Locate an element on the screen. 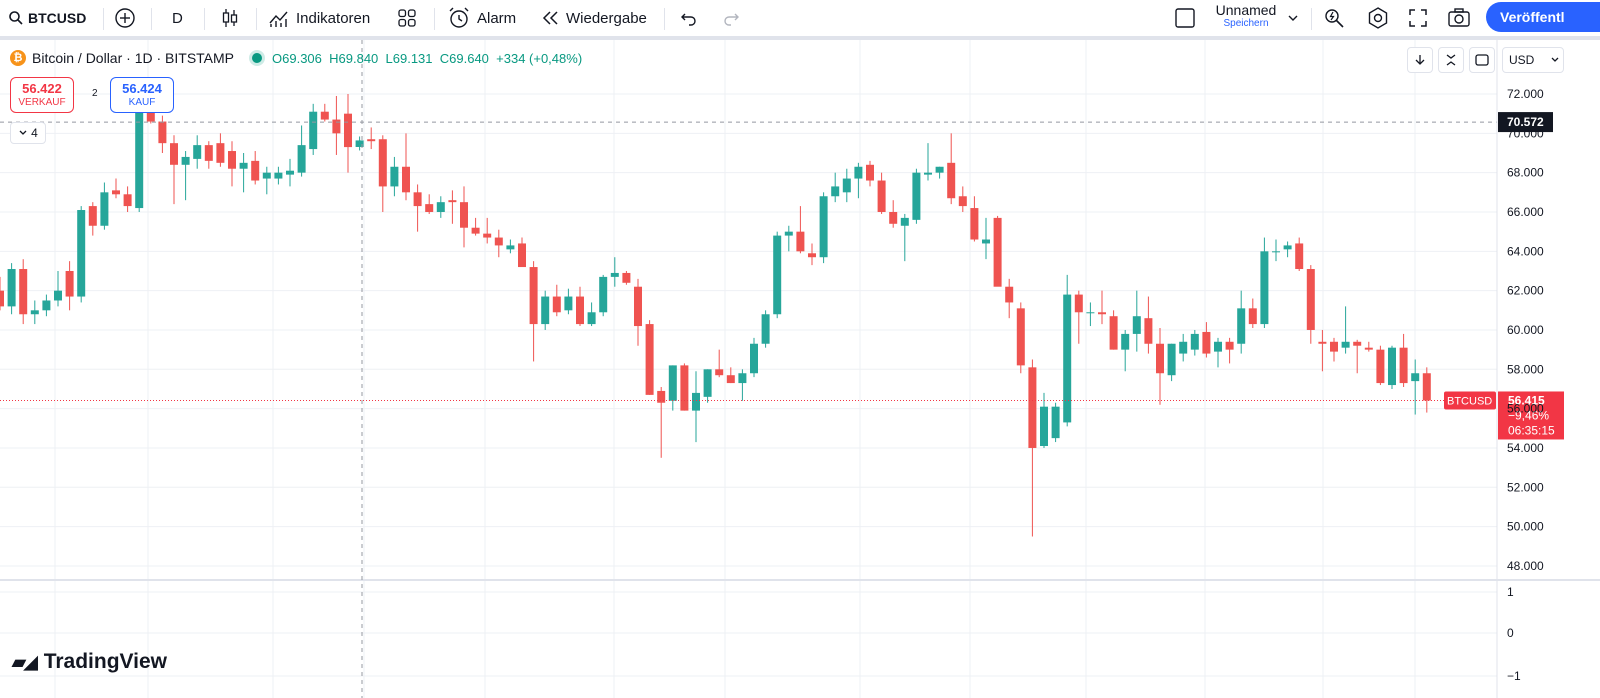 The width and height of the screenshot is (1600, 698). symbol-search-button: BTCUSD is located at coordinates (47, 18).